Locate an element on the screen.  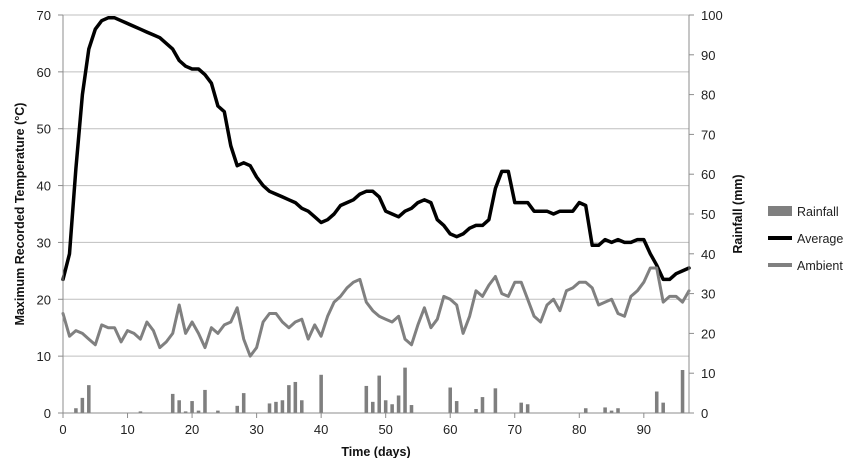
x-tick-label: 90 is located at coordinates (644, 429).